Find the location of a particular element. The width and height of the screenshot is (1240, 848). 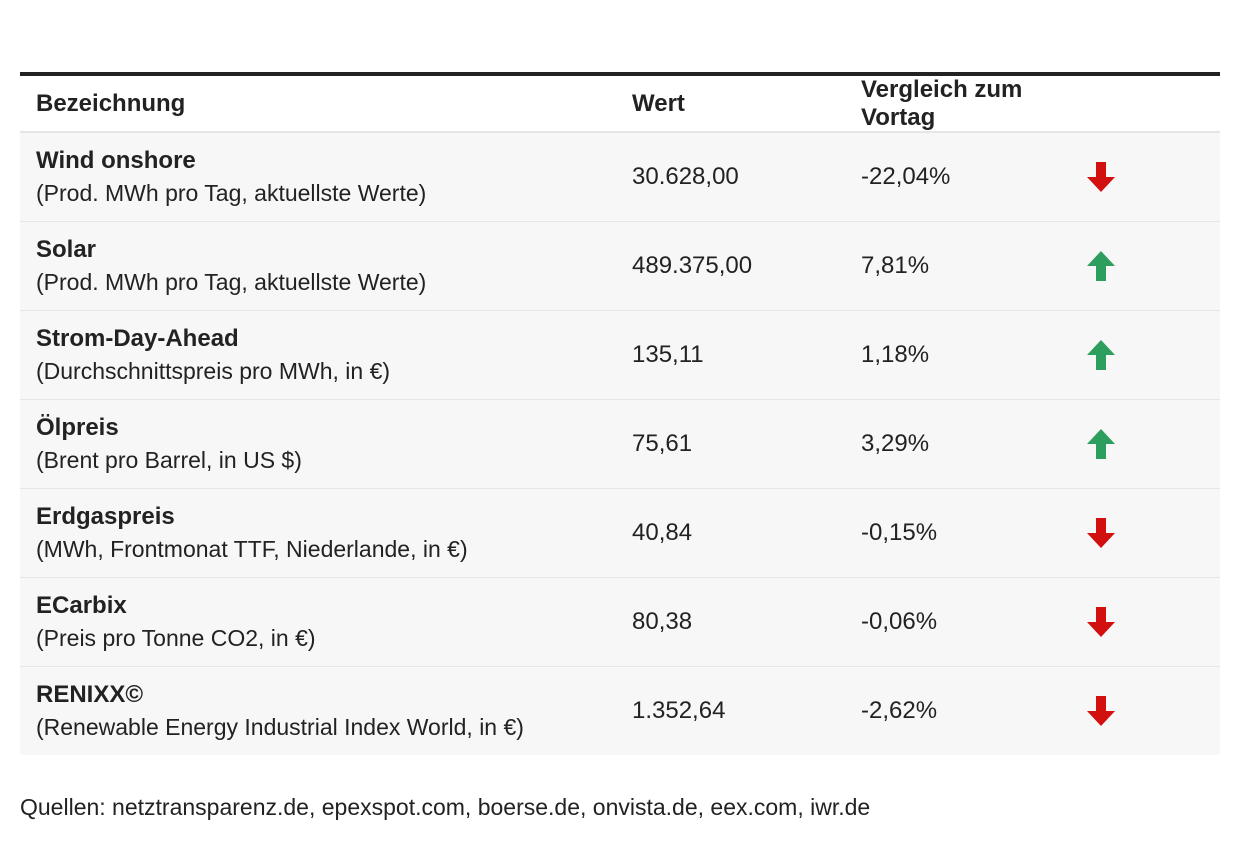

row-value: 135,11 is located at coordinates (668, 354).